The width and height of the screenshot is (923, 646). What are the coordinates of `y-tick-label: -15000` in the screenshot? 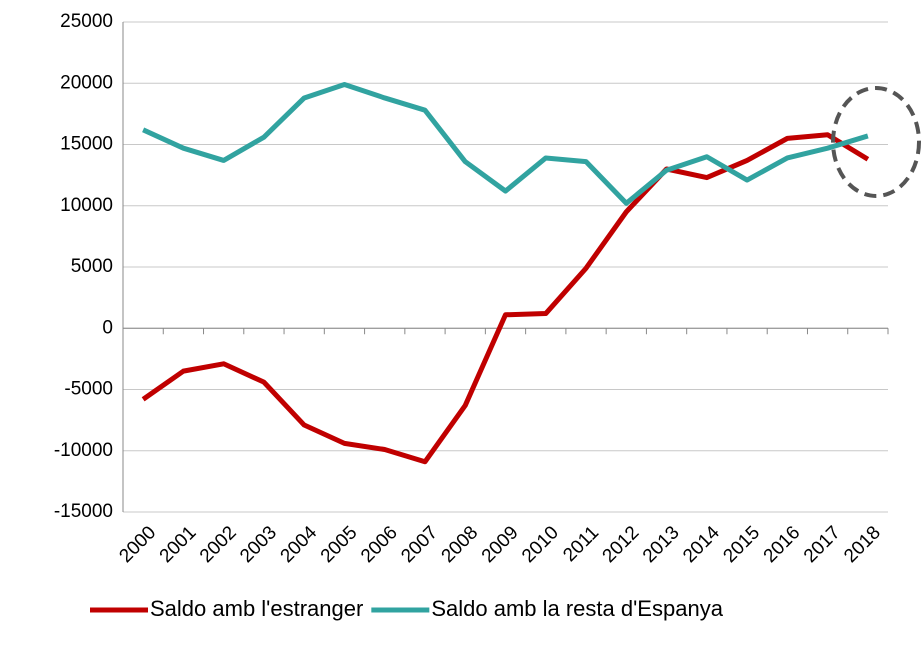 It's located at (83, 511).